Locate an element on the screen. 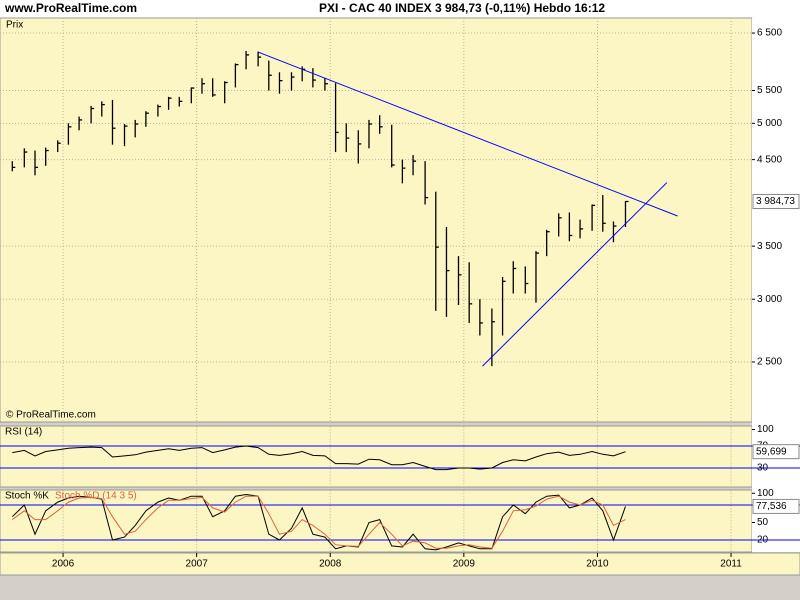  credit: © ProRealTime.com is located at coordinates (51, 415).